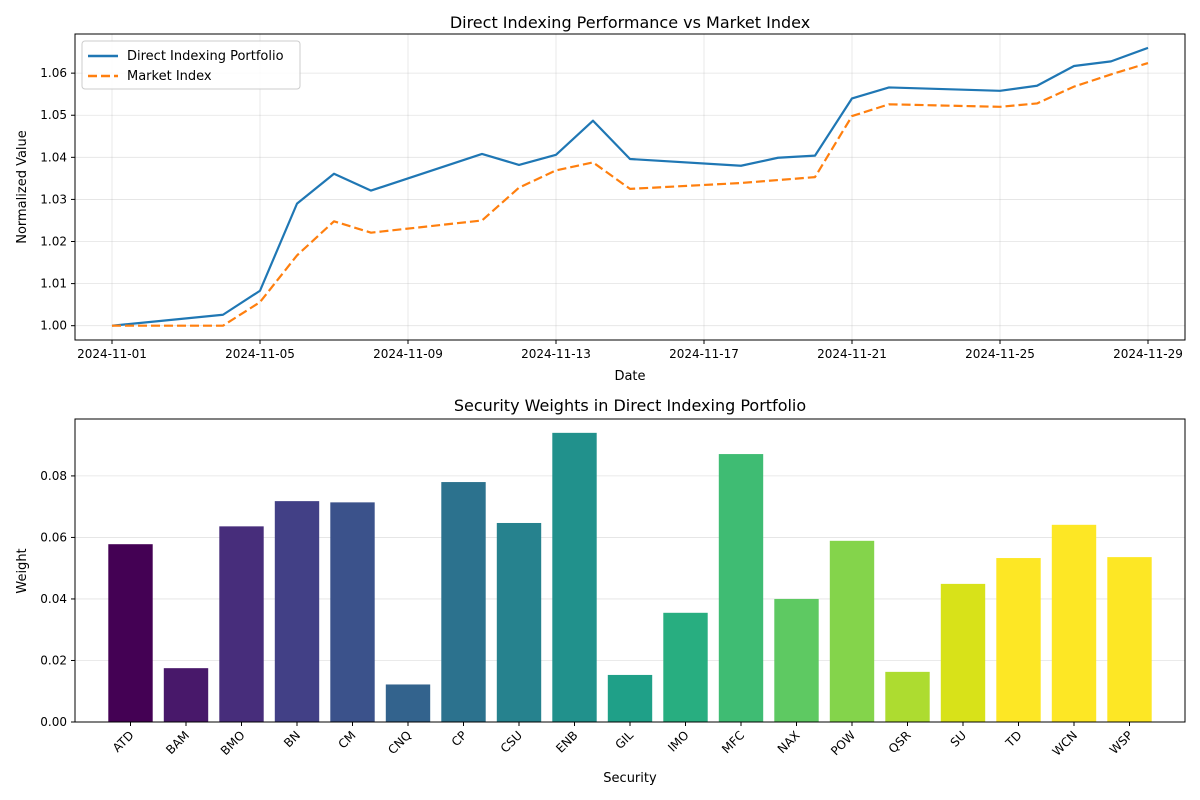  Describe the element at coordinates (1018, 640) in the screenshot. I see `bar-td` at that location.